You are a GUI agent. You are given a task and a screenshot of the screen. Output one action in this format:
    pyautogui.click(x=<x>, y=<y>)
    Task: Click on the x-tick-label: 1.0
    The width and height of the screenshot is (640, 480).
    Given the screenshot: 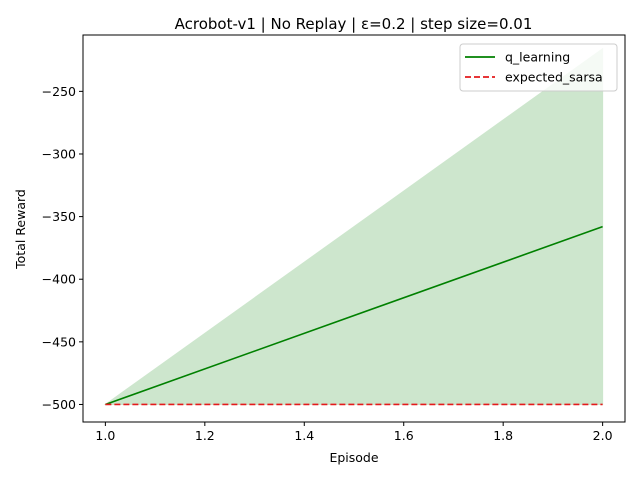 What is the action you would take?
    pyautogui.click(x=105, y=435)
    